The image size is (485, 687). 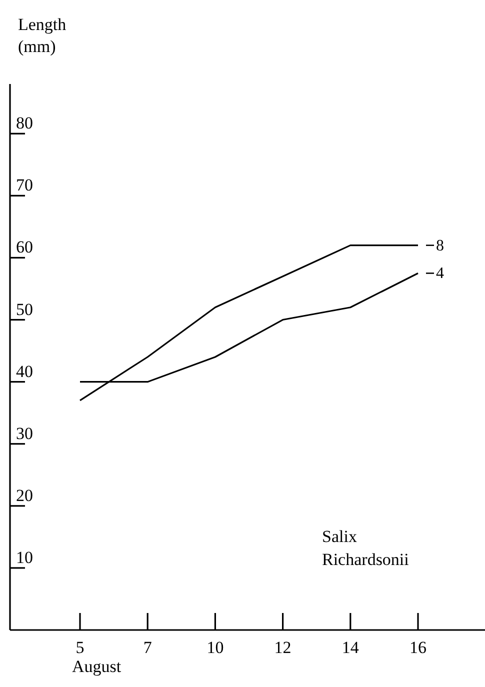 I want to click on x-tick-label: 12, so click(x=283, y=647).